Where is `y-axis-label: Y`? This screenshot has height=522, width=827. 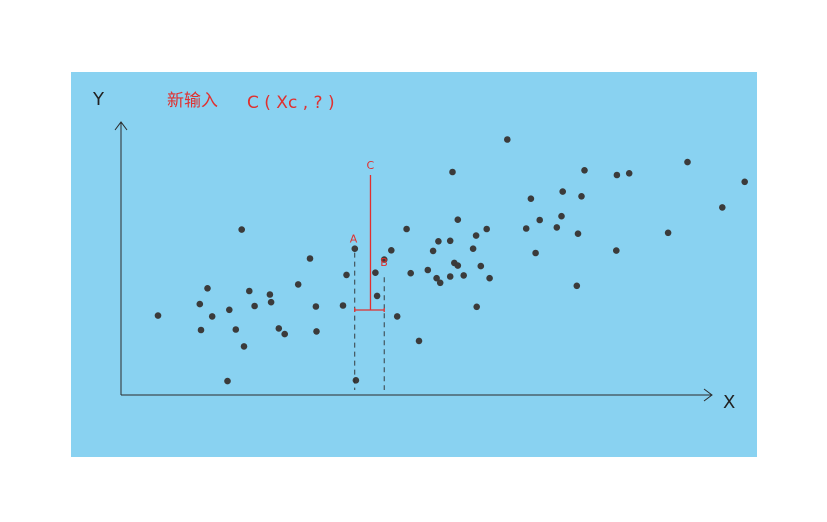 y-axis-label: Y is located at coordinates (98, 99).